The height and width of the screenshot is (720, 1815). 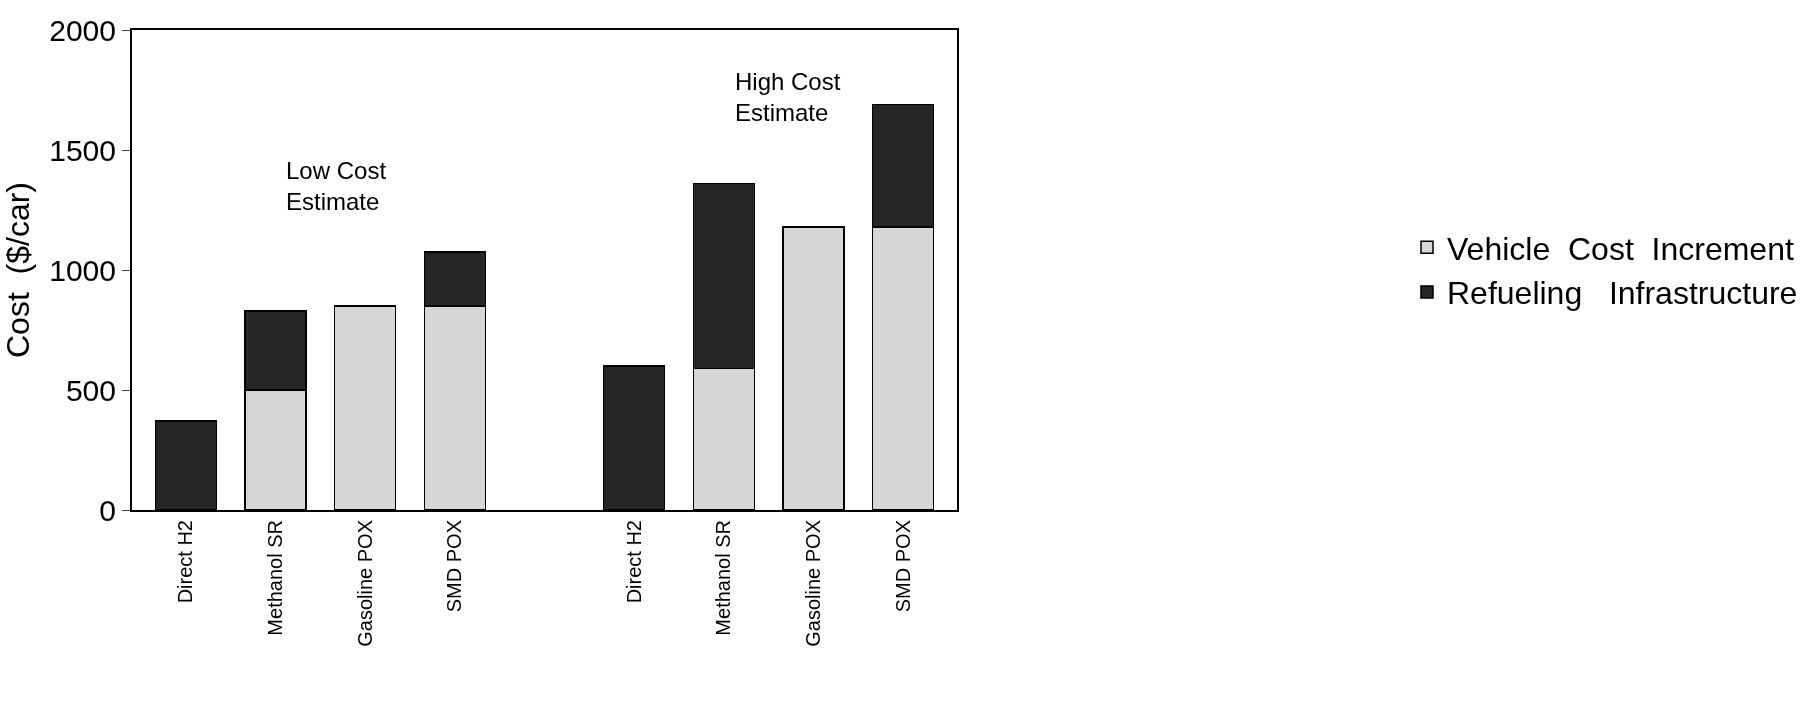 I want to click on legend-label: Refueling Infrastructure, so click(x=1622, y=293).